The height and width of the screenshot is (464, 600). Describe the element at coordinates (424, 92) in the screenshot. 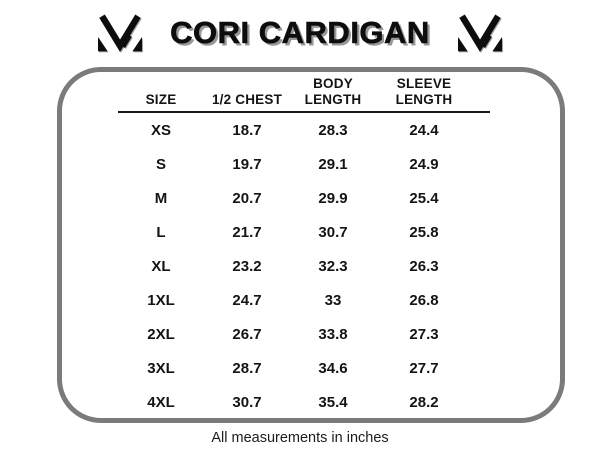

I see `column-header-sleeve-length: SLEEVE LENGTH` at that location.